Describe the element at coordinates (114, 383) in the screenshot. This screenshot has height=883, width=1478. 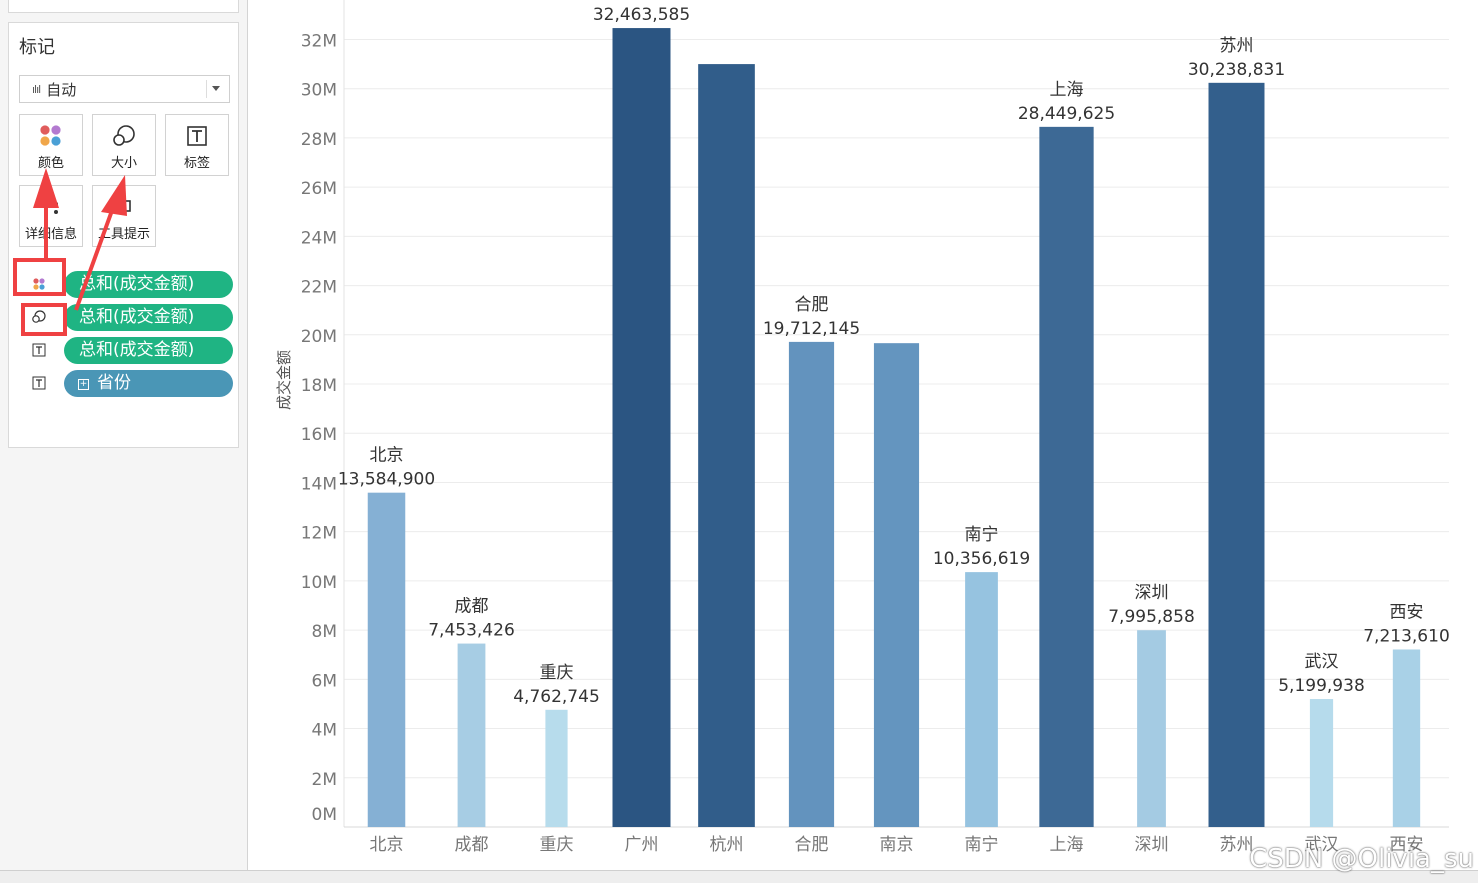
I see `province-pill-label: 省份` at that location.